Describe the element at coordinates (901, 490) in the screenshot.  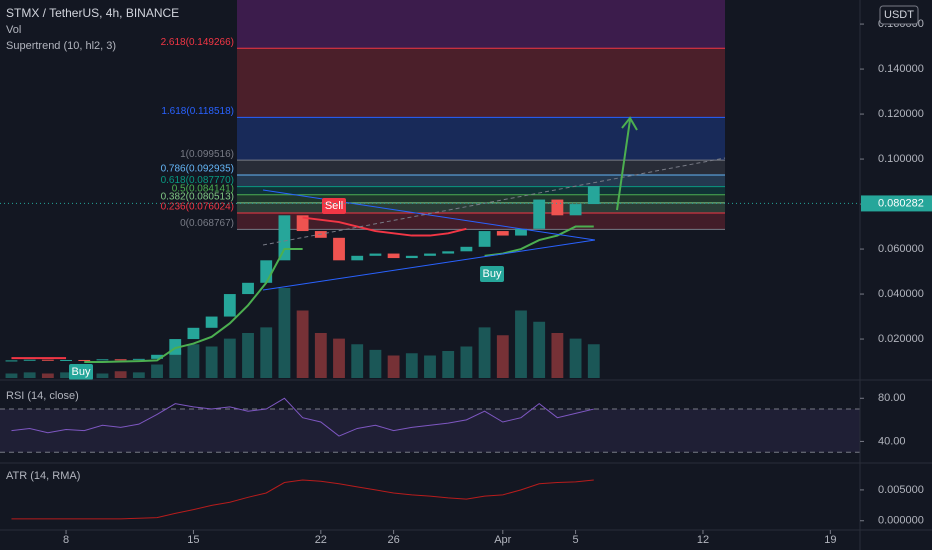
I see `atr-tick-label: 0.005000` at that location.